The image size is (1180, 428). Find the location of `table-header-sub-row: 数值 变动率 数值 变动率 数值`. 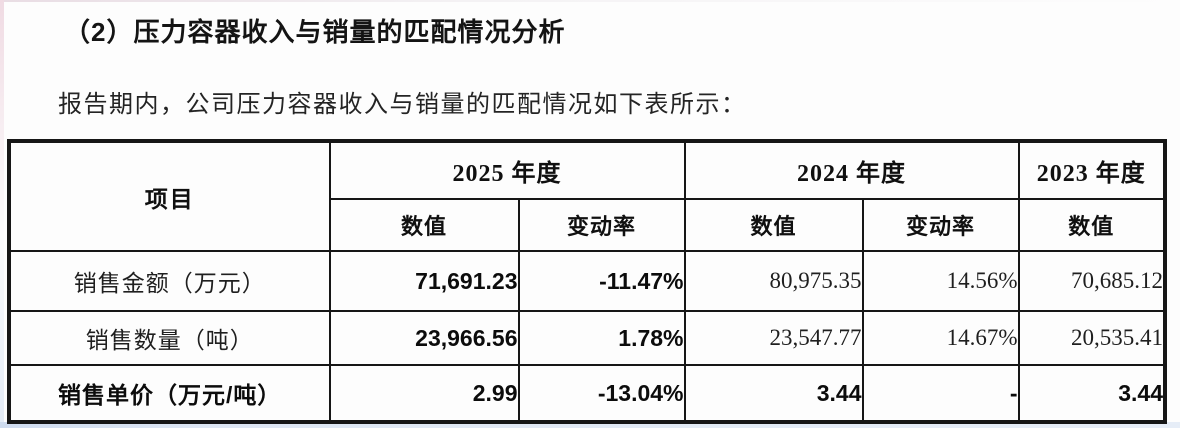

table-header-sub-row: 数值 变动率 数值 变动率 数值 is located at coordinates (588, 225).